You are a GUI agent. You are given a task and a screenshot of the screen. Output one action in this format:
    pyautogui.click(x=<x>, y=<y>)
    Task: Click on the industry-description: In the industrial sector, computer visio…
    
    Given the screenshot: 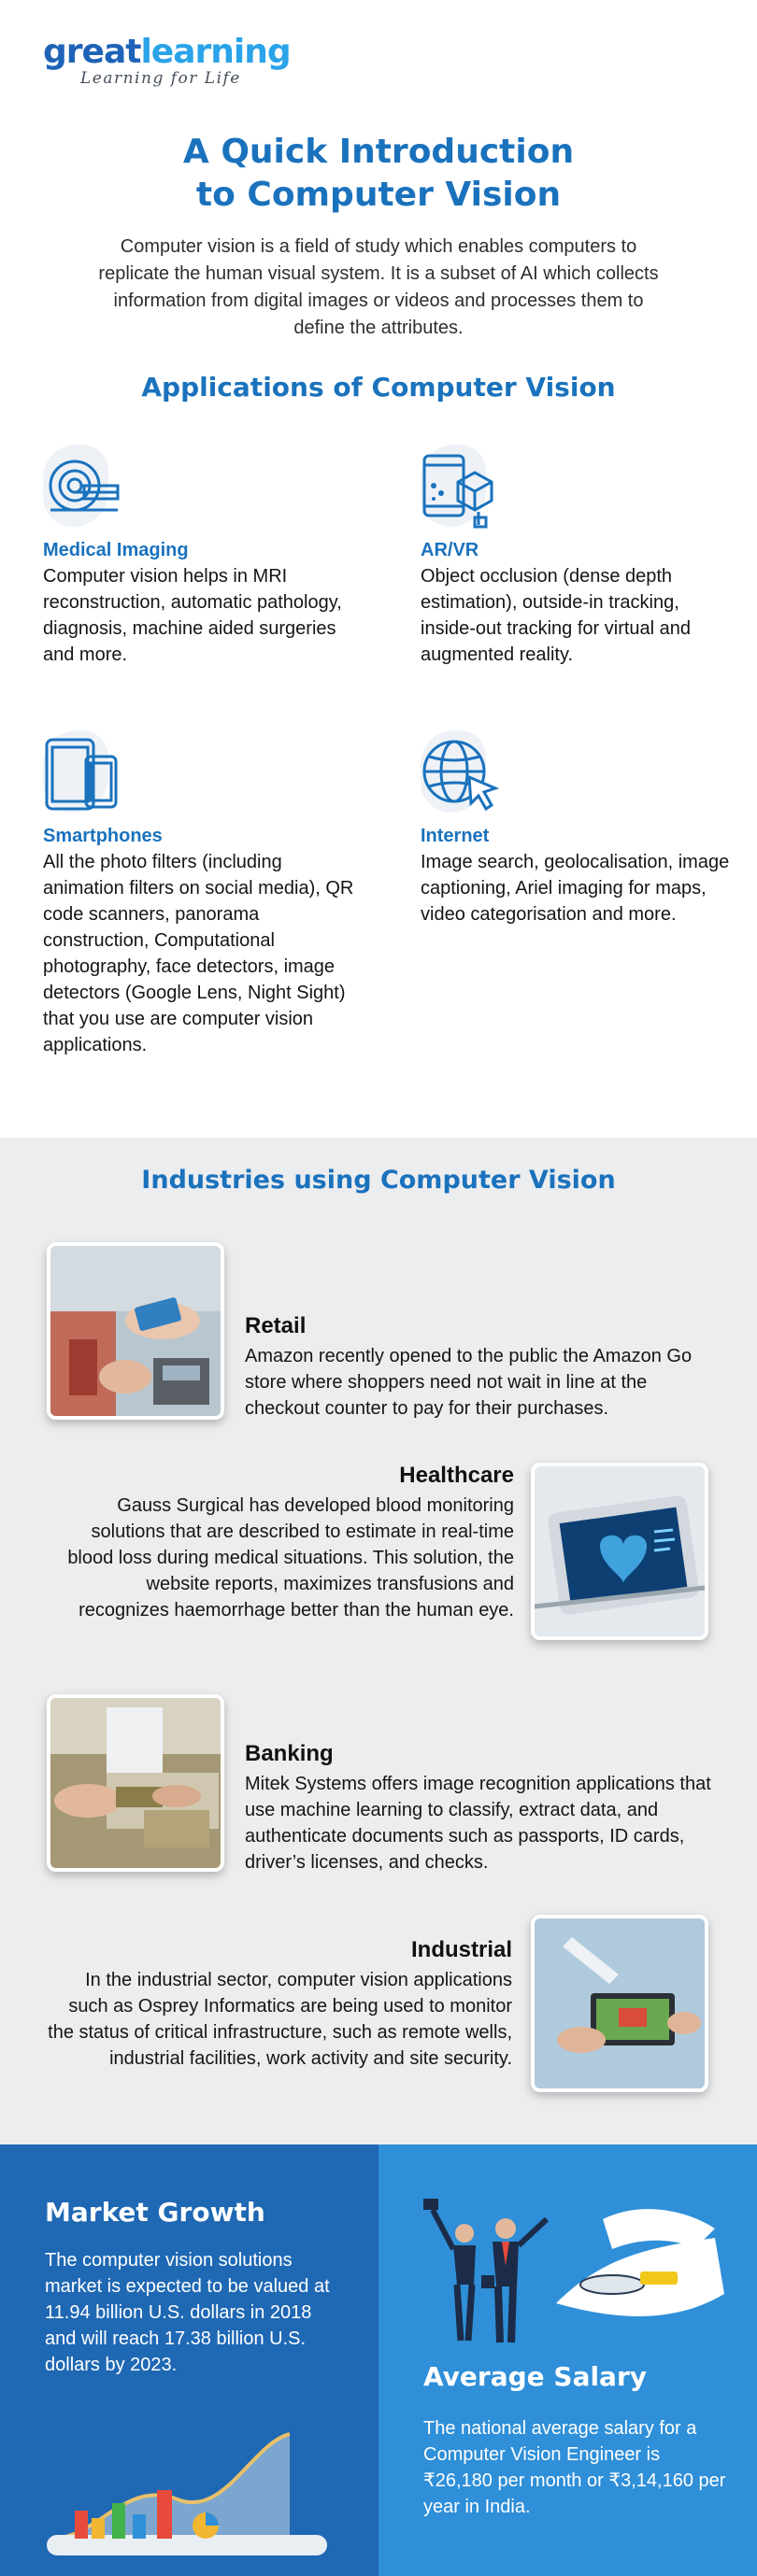 What is the action you would take?
    pyautogui.click(x=280, y=2020)
    